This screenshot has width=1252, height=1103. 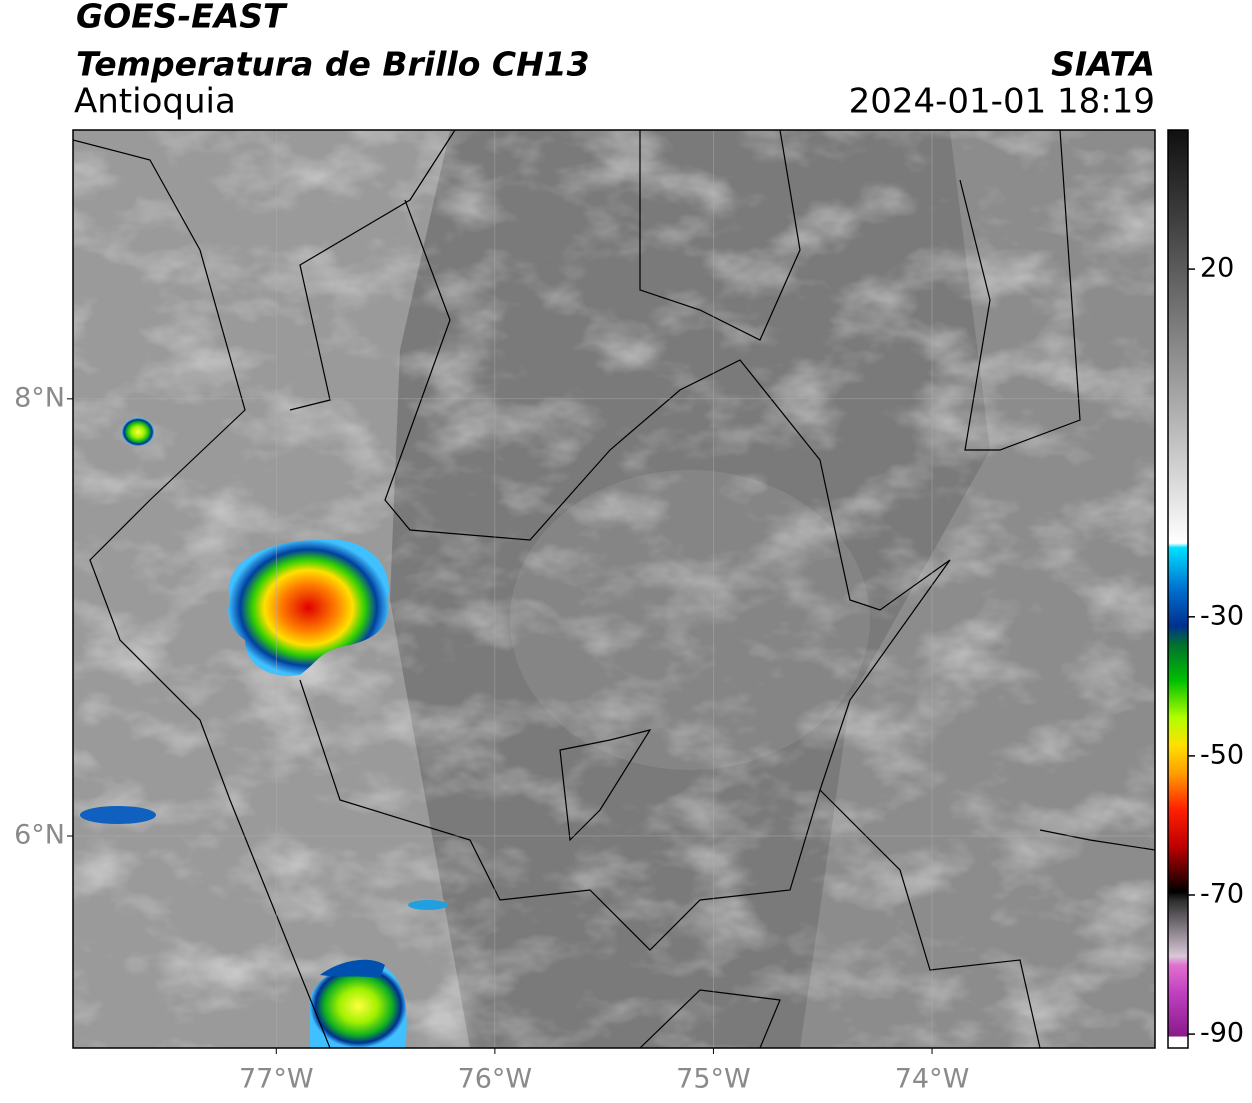 What do you see at coordinates (932, 1079) in the screenshot?
I see `x-tick-label: 74°W` at bounding box center [932, 1079].